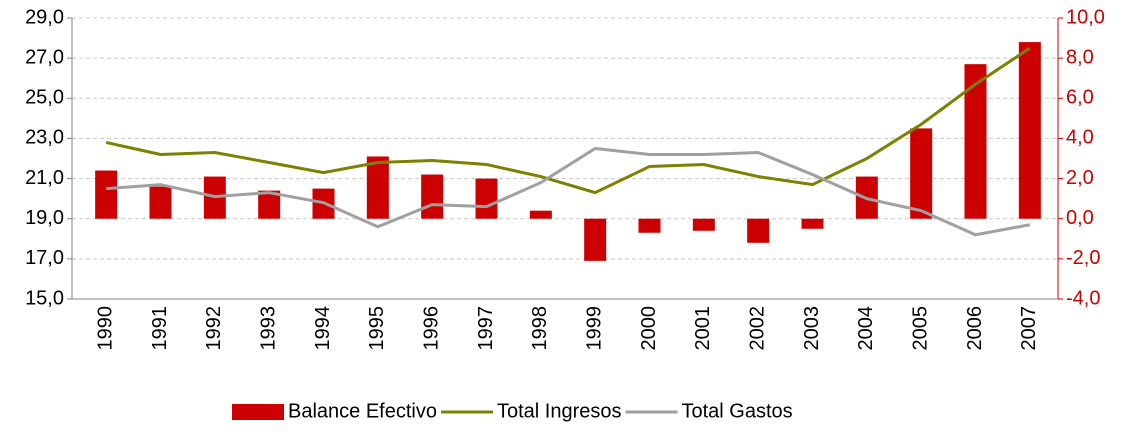 The image size is (1127, 436). I want to click on legend-swatch, so click(258, 412).